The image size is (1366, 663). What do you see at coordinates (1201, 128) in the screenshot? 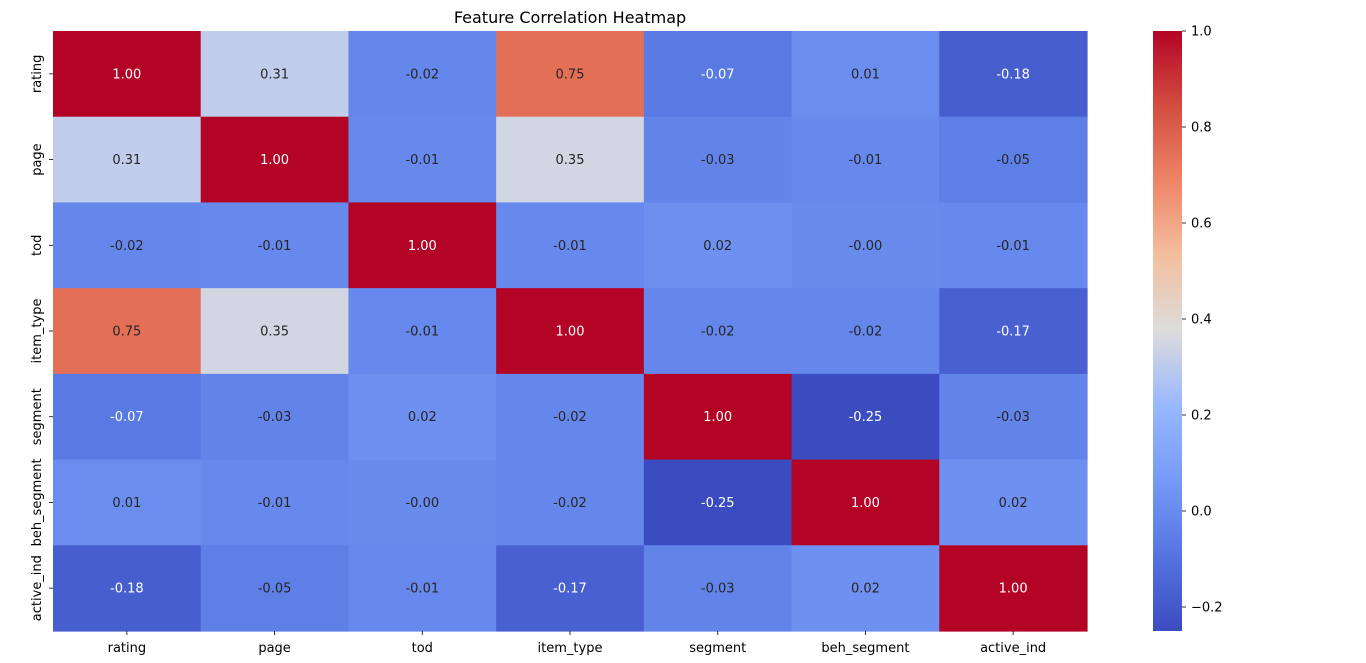
I see `colorbar-tick-label: 0.8` at bounding box center [1201, 128].